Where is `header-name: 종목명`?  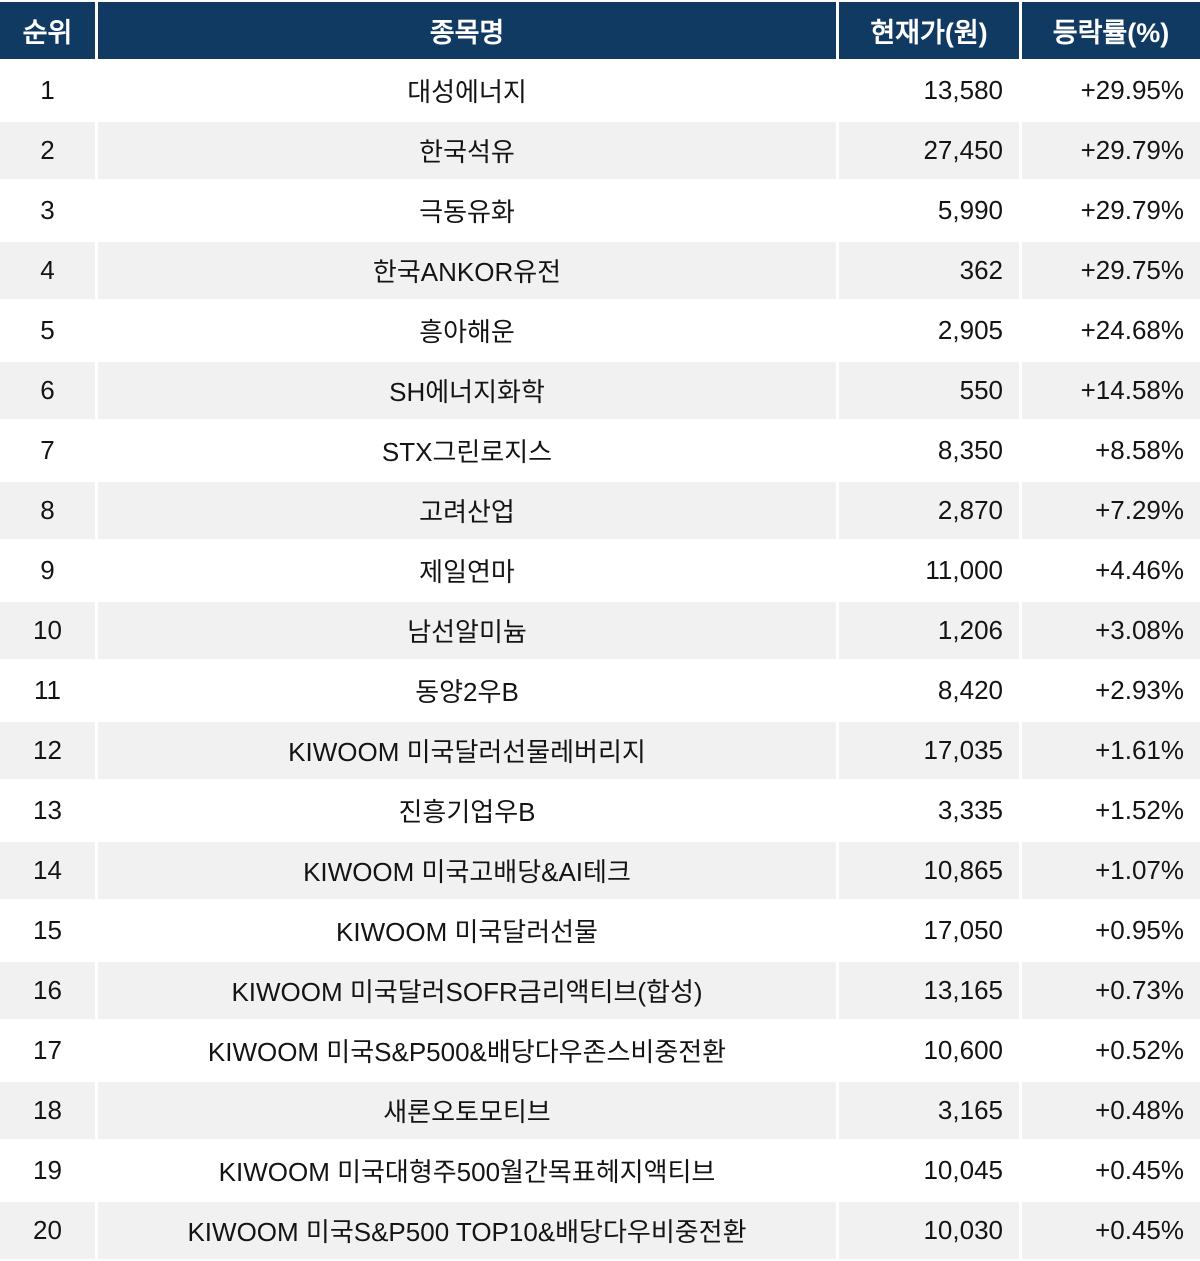 header-name: 종목명 is located at coordinates (467, 30).